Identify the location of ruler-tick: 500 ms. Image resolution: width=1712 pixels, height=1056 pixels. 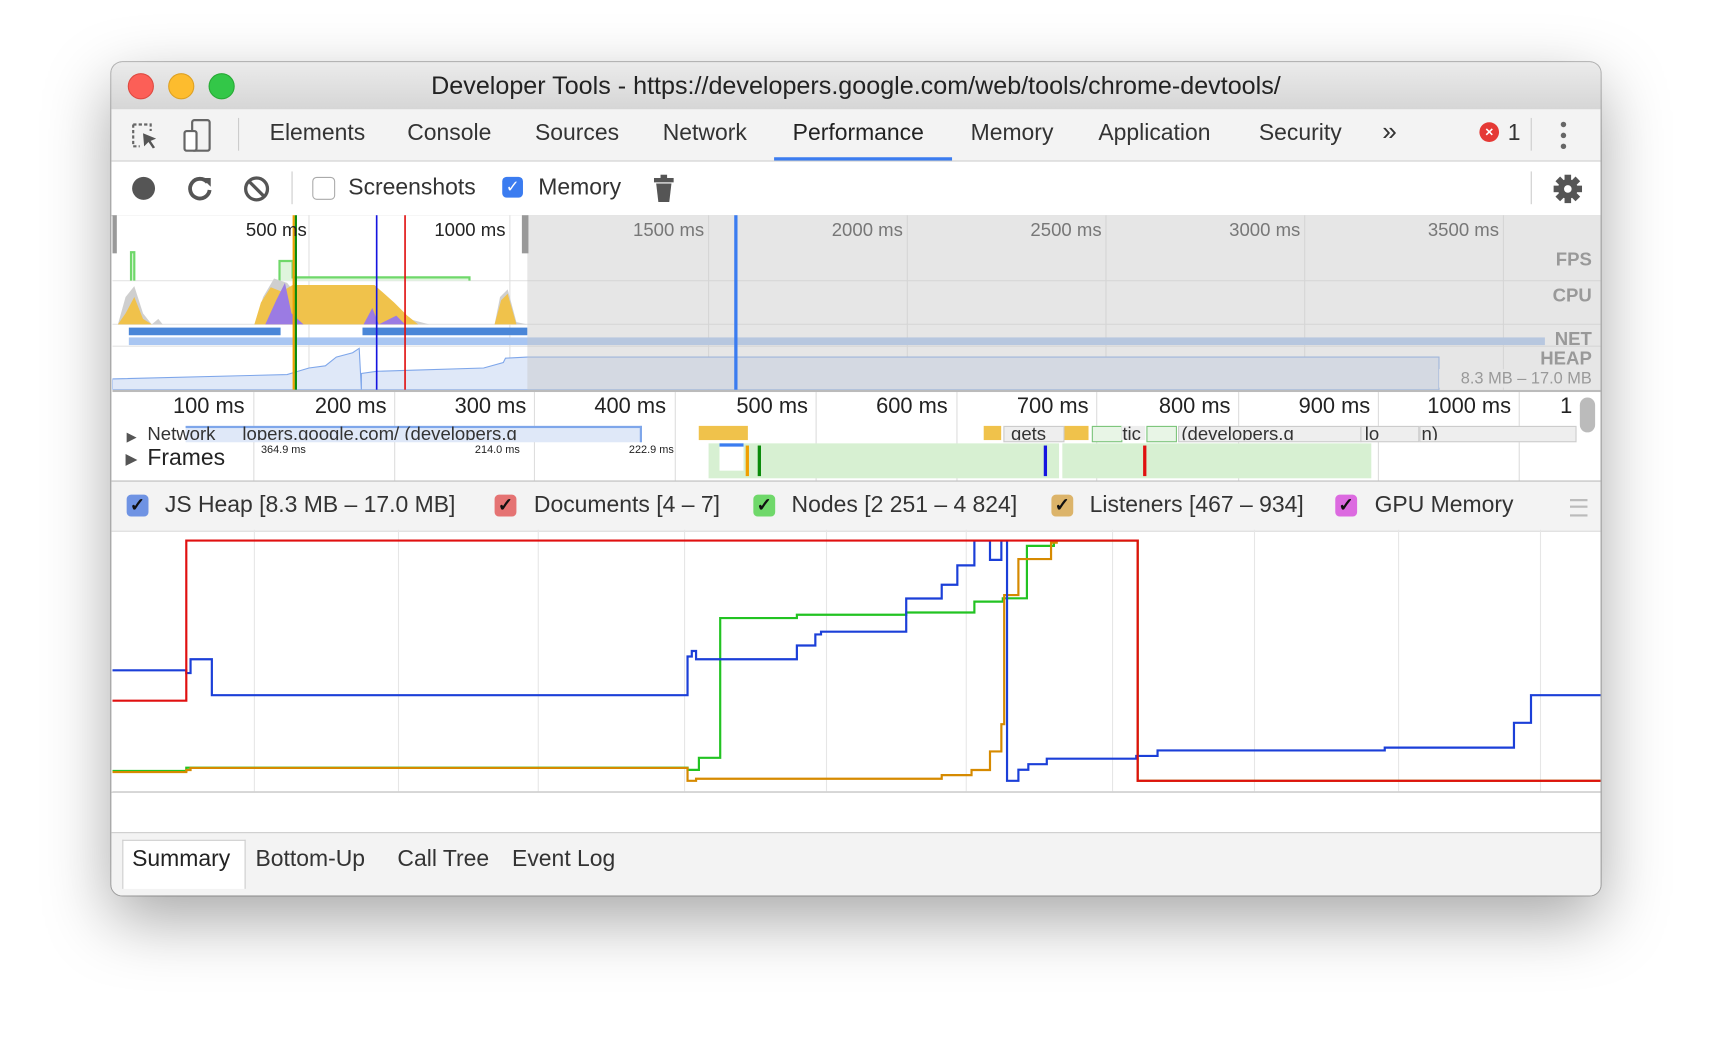
(772, 406).